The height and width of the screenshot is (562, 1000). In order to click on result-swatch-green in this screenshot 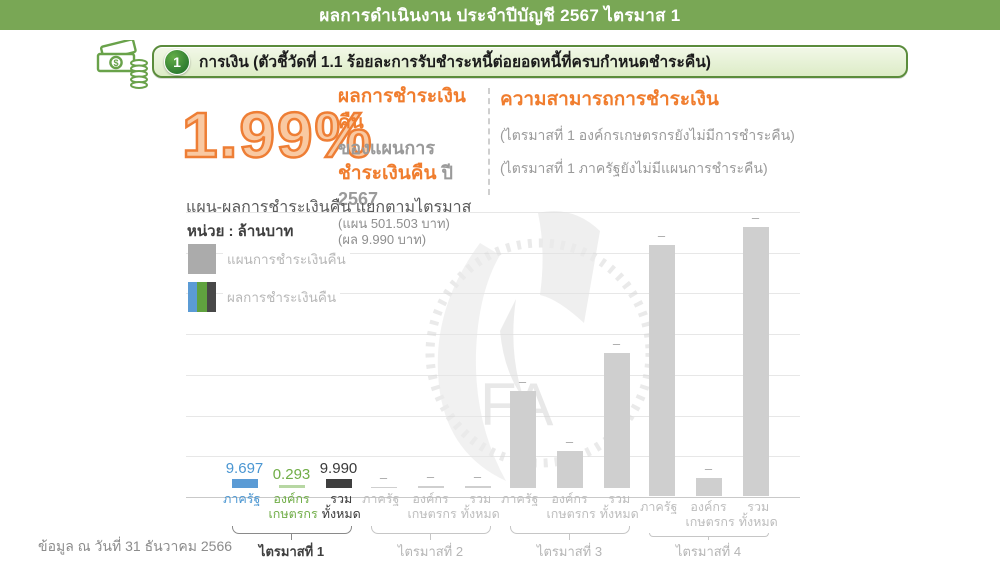, I will do `click(202, 297)`.